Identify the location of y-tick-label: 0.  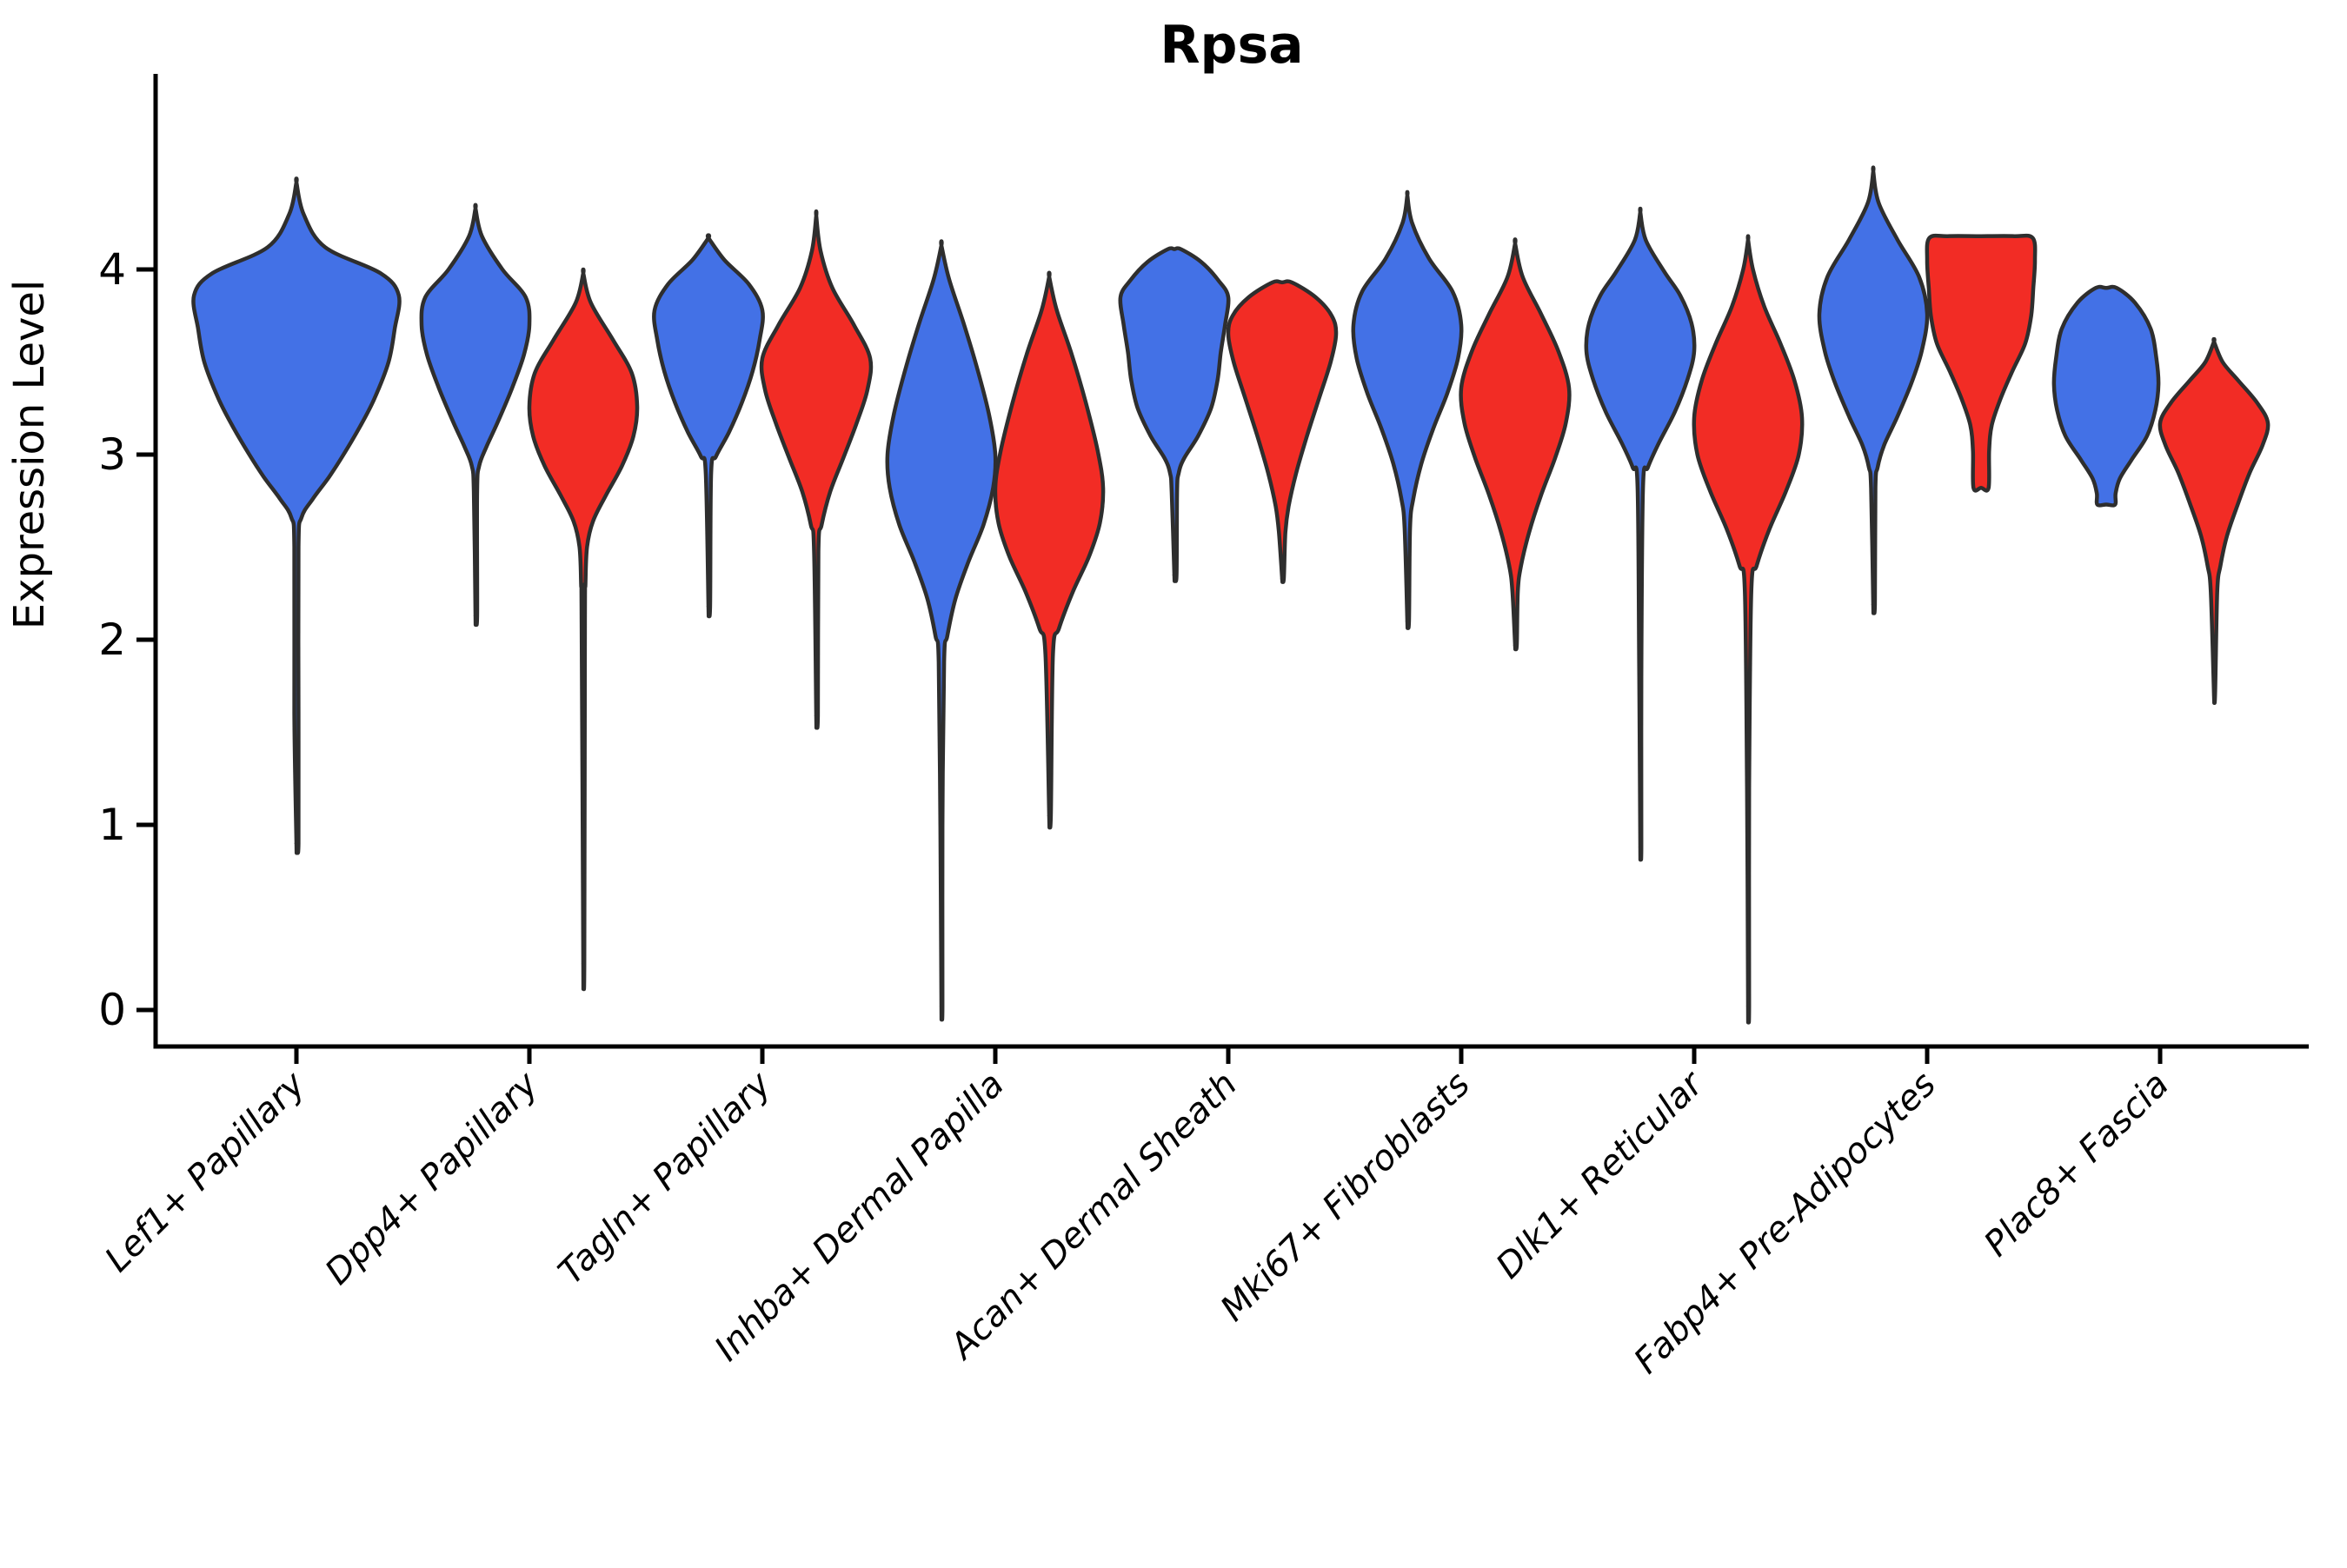
(112, 1010).